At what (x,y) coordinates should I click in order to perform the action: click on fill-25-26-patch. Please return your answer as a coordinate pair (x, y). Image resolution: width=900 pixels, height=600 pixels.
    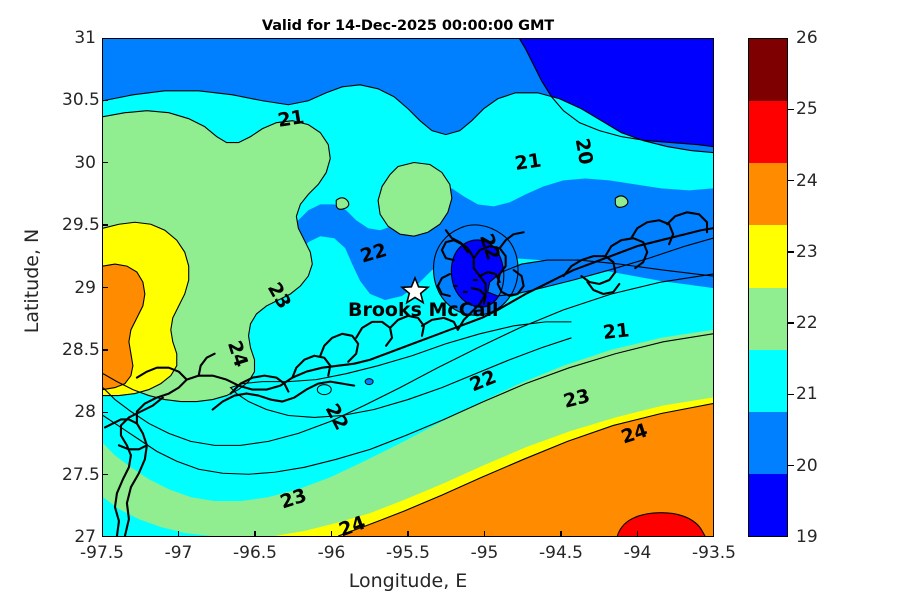
    Looking at the image, I should click on (661, 524).